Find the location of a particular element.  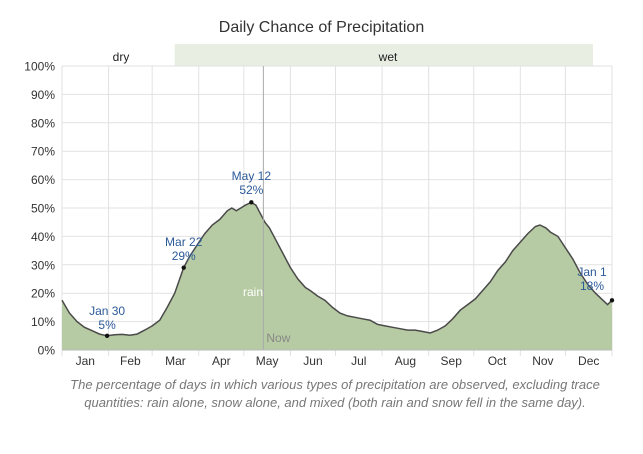

annotation-date-label: Mar 22 is located at coordinates (184, 242).